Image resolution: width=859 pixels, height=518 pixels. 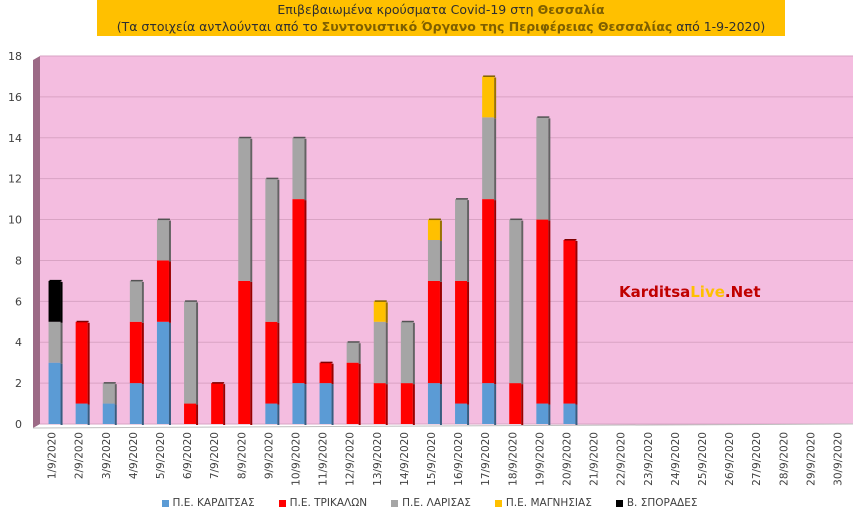 What do you see at coordinates (215, 455) in the screenshot?
I see `x-tick-label: 7/9/2020` at bounding box center [215, 455].